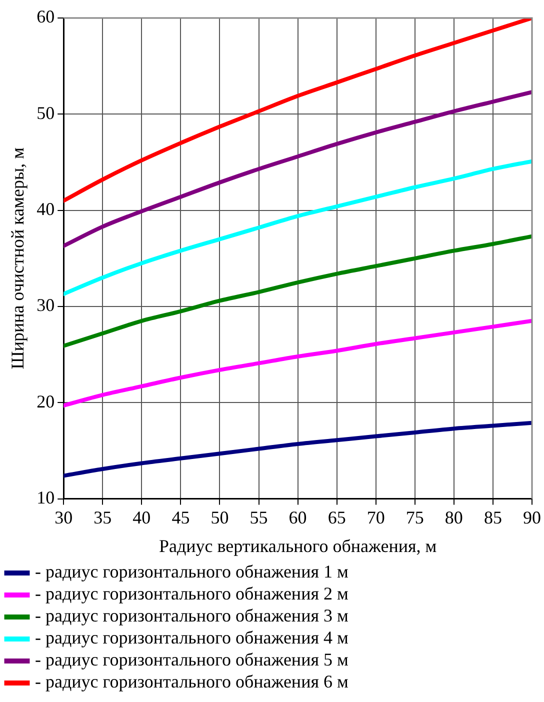 The image size is (544, 702). I want to click on x-tick-label: 55, so click(259, 517).